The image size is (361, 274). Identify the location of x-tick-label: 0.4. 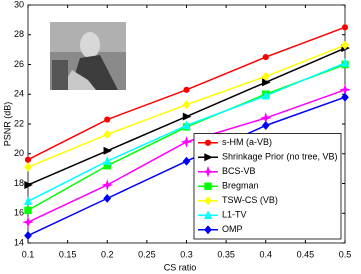
(265, 254).